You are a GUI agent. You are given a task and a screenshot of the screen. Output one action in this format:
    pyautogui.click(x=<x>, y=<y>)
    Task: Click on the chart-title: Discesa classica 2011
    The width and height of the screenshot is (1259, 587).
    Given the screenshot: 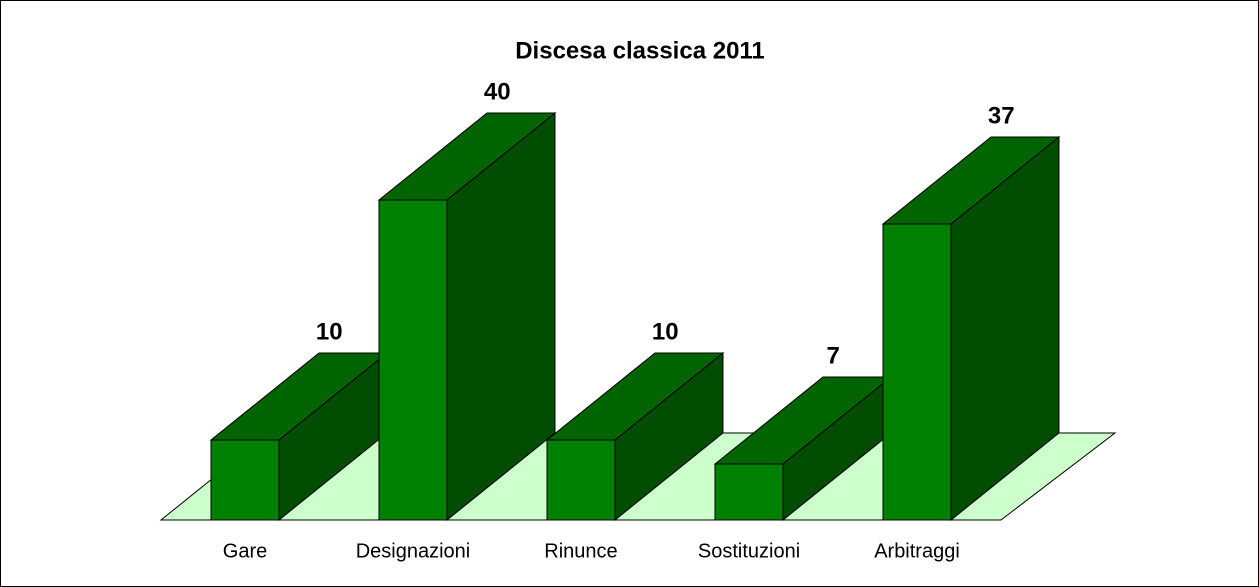 What is the action you would take?
    pyautogui.click(x=640, y=50)
    